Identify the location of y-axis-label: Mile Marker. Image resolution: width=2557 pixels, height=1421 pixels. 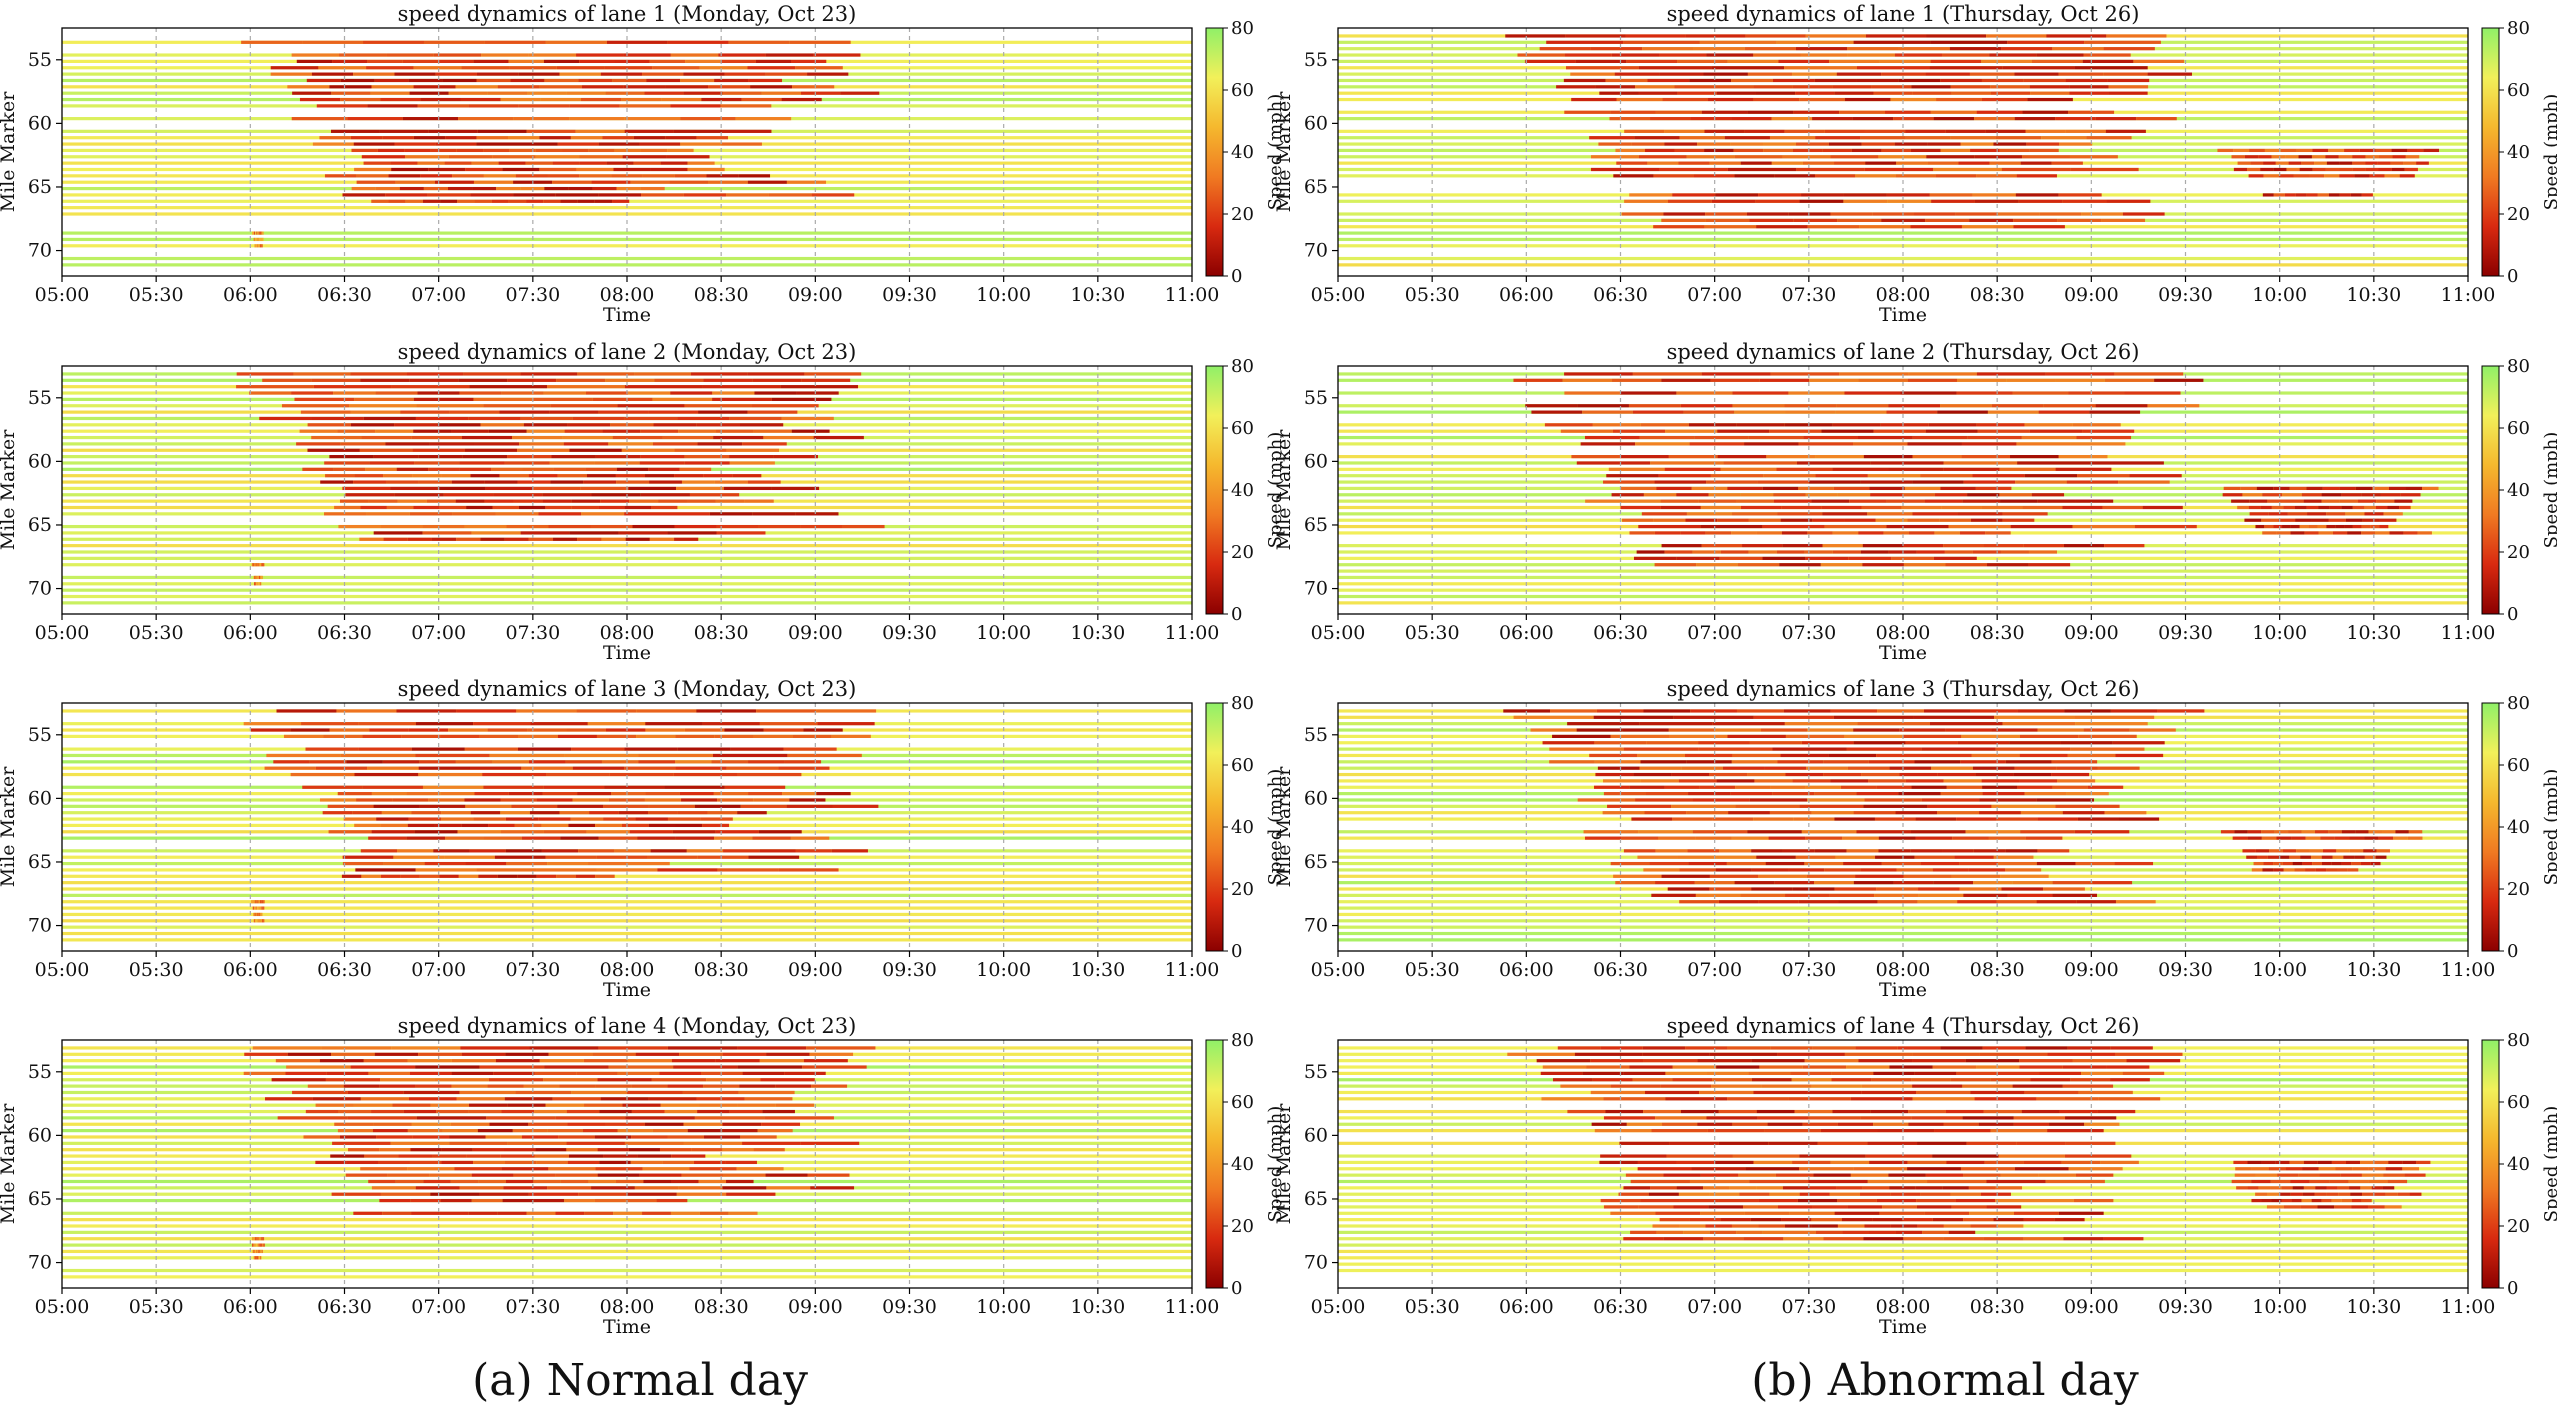
(9, 152).